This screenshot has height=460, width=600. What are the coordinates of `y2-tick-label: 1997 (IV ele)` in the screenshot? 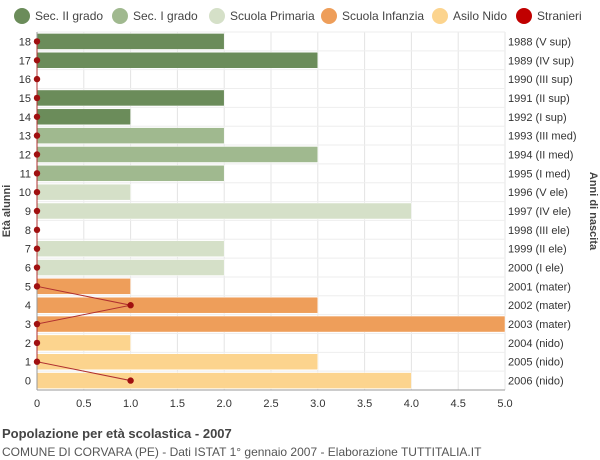 It's located at (539, 212).